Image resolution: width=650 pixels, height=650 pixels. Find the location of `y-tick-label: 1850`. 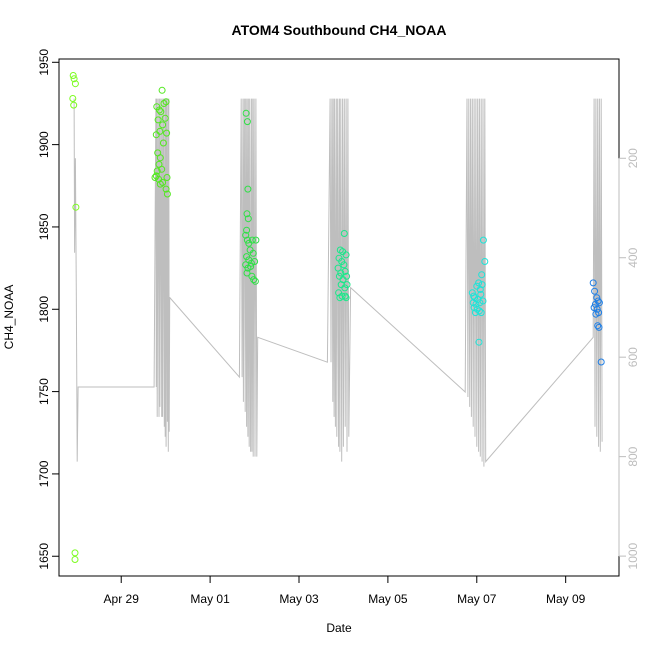

y-tick-label: 1850 is located at coordinates (44, 226).